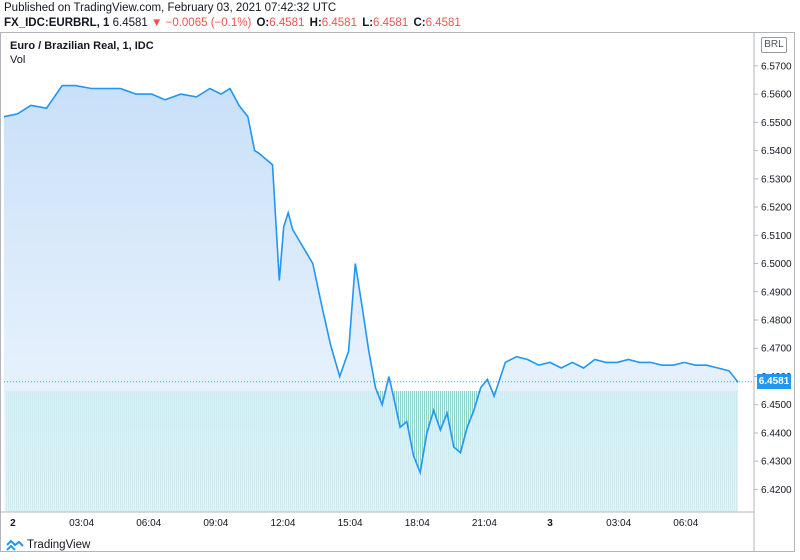 This screenshot has width=800, height=560. Describe the element at coordinates (443, 23) in the screenshot. I see `close-value: 6.4581` at that location.